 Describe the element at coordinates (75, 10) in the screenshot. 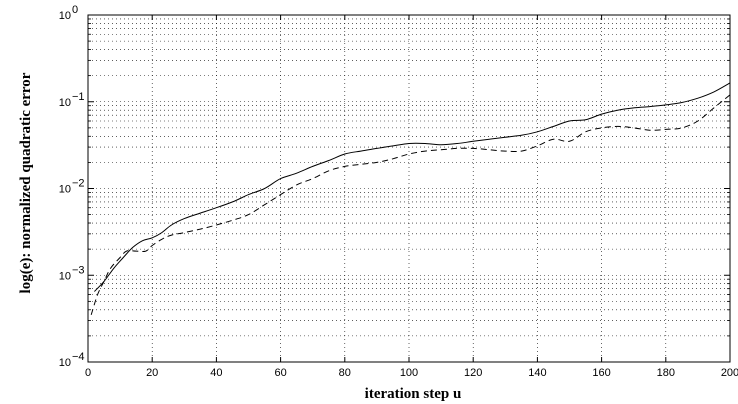

I see `y-tick-label-exponent: 0` at that location.